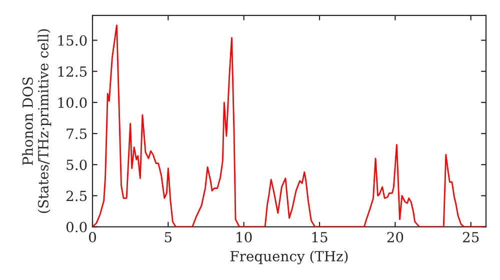 Image resolution: width=500 pixels, height=280 pixels. What do you see at coordinates (72, 71) in the screenshot?
I see `y-tick-label: 12.5` at bounding box center [72, 71].